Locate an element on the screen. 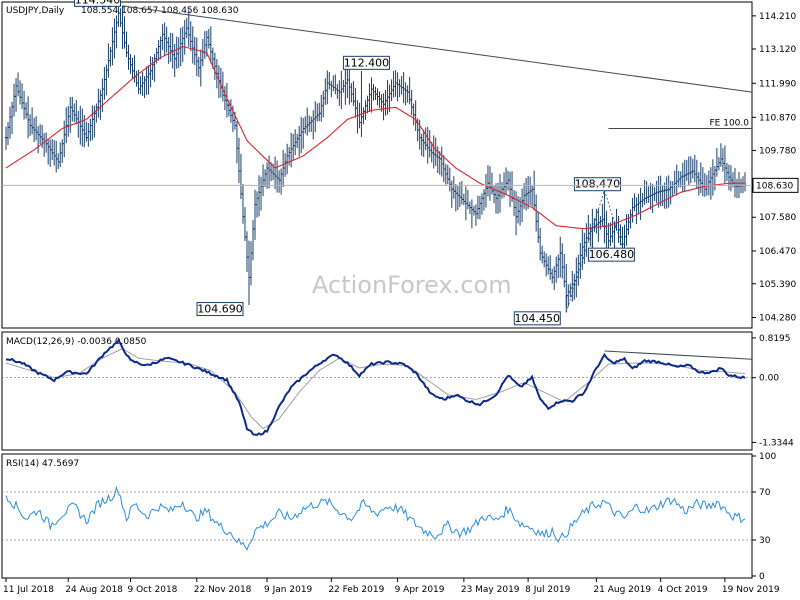 The image size is (800, 600). price-callout-label: 112.400 is located at coordinates (367, 62).